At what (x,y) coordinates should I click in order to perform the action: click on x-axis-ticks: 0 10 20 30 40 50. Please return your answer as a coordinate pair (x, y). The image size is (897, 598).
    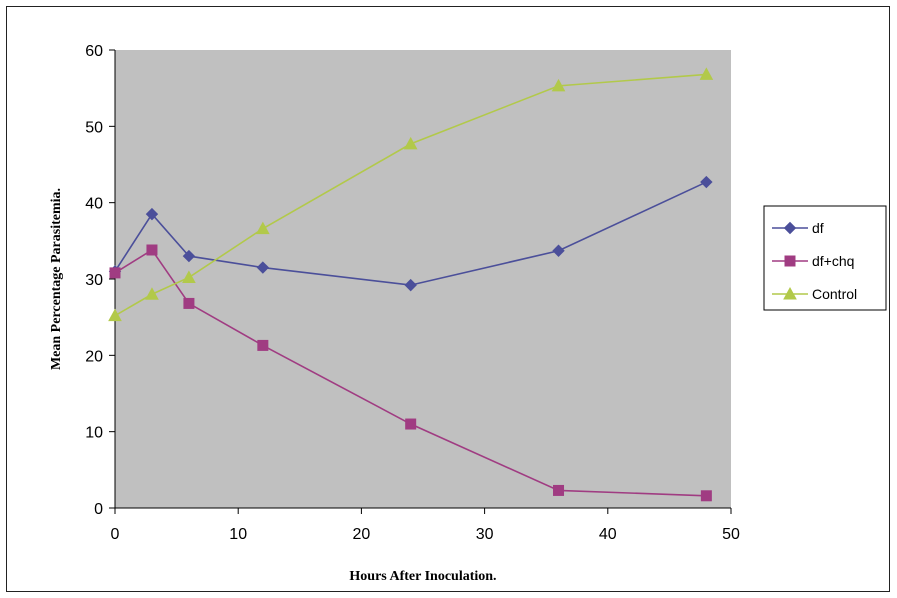
    Looking at the image, I should click on (425, 525).